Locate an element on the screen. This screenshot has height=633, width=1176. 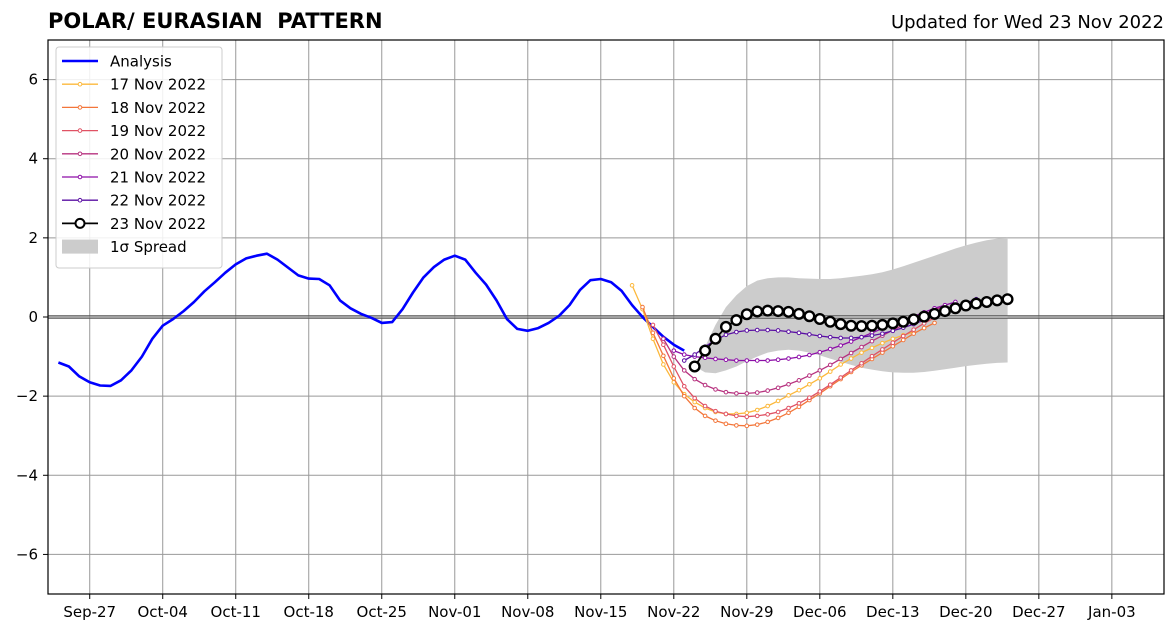
y-tick-label: 4 is located at coordinates (33, 159).